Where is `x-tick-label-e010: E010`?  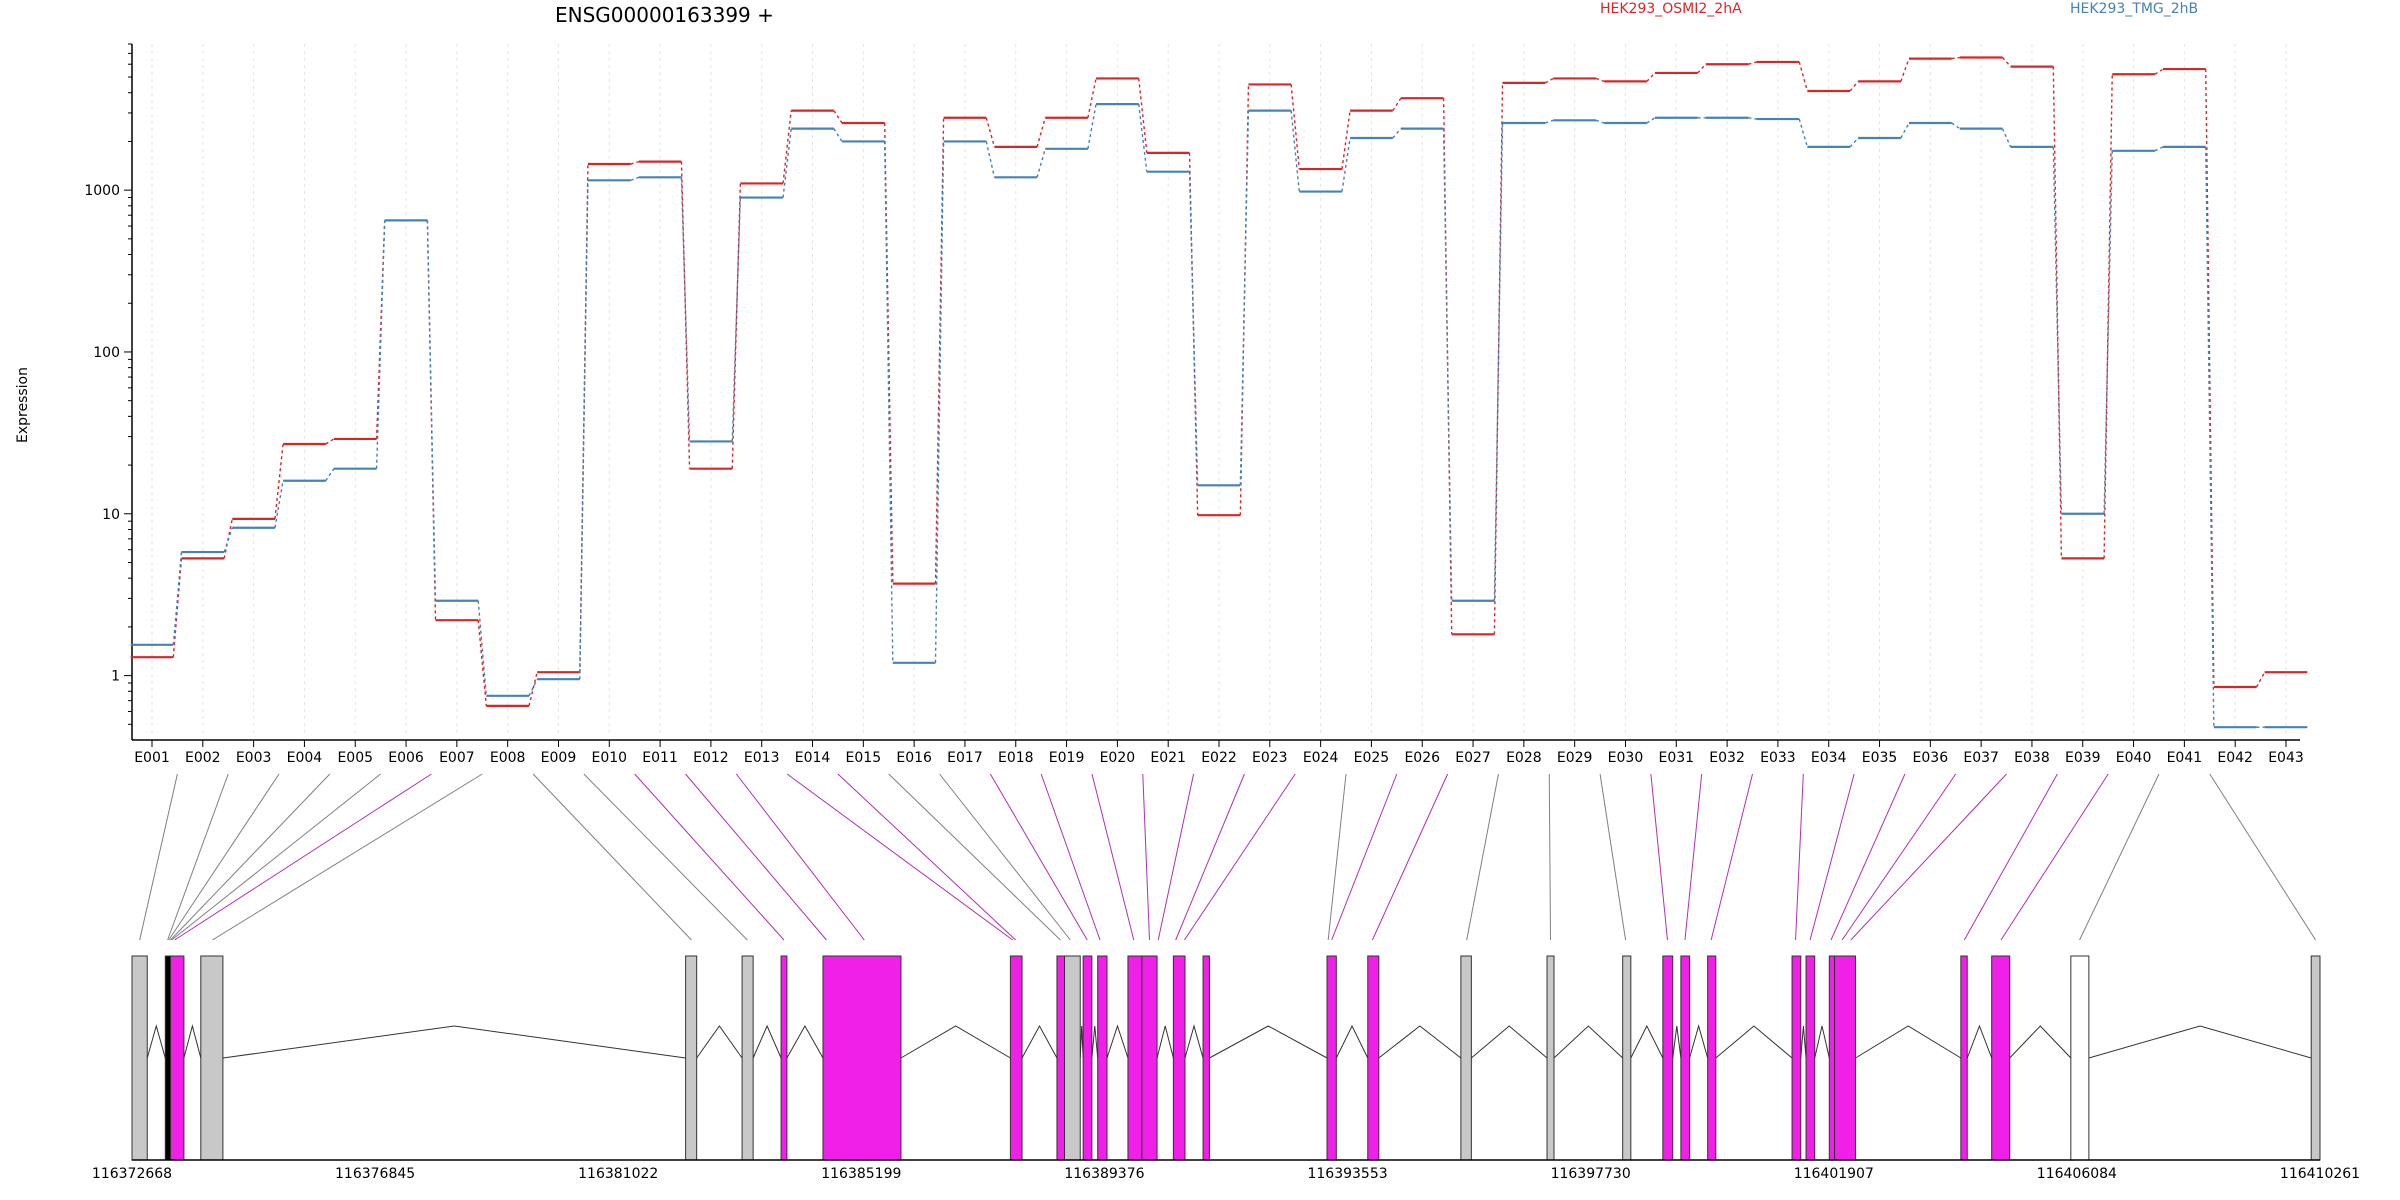
x-tick-label-e010: E010 is located at coordinates (609, 758).